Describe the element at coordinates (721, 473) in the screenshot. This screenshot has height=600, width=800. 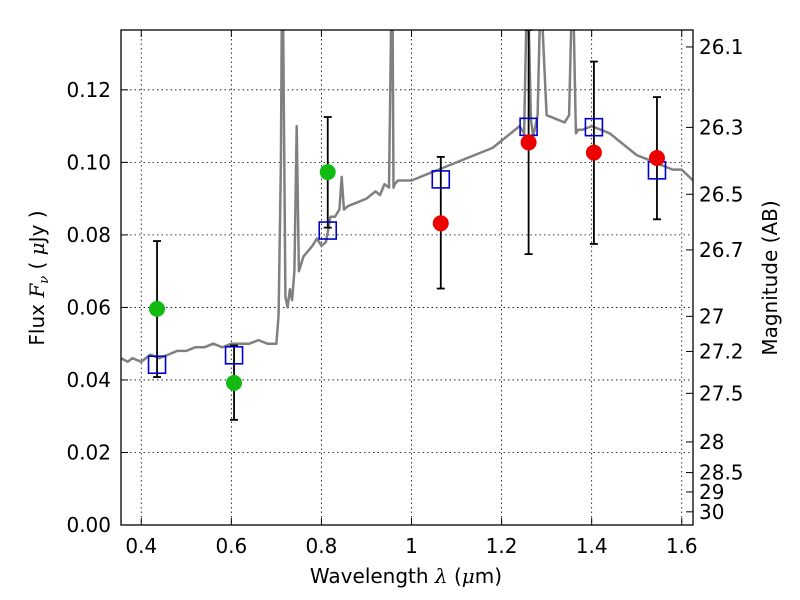
I see `mag-tick-label: 28.5` at that location.